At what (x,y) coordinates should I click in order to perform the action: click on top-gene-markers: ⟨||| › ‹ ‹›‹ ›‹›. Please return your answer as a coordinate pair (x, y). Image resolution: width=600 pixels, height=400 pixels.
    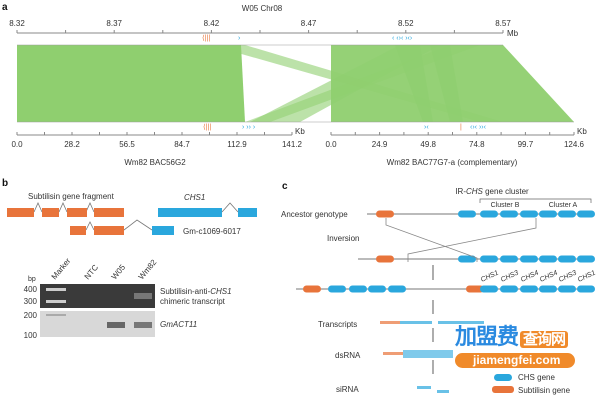
    Looking at the image, I should click on (307, 38).